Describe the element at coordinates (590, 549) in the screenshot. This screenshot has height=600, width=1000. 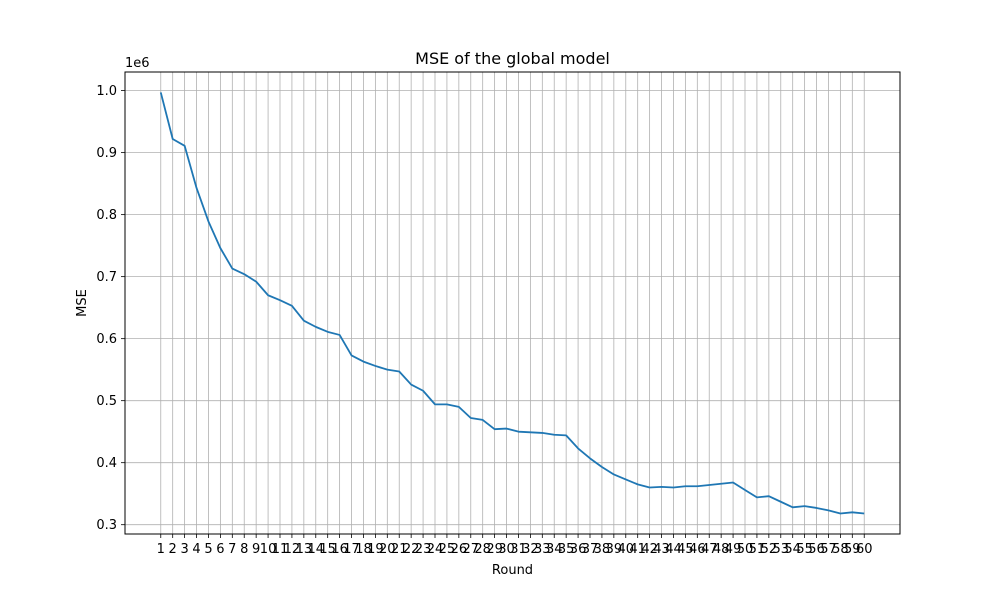
I see `x-tick-label: 37` at that location.